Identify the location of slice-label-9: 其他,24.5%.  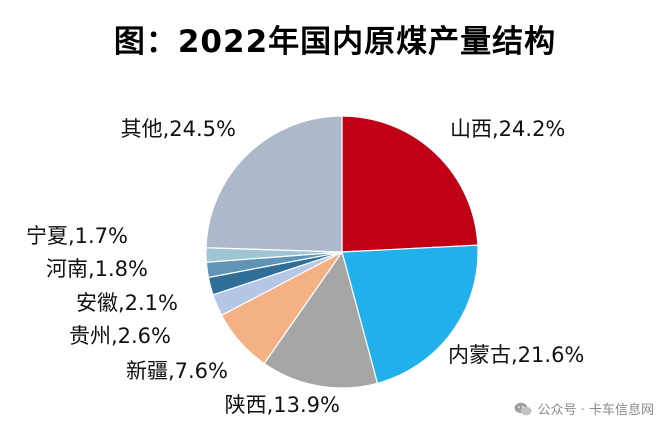
(178, 129).